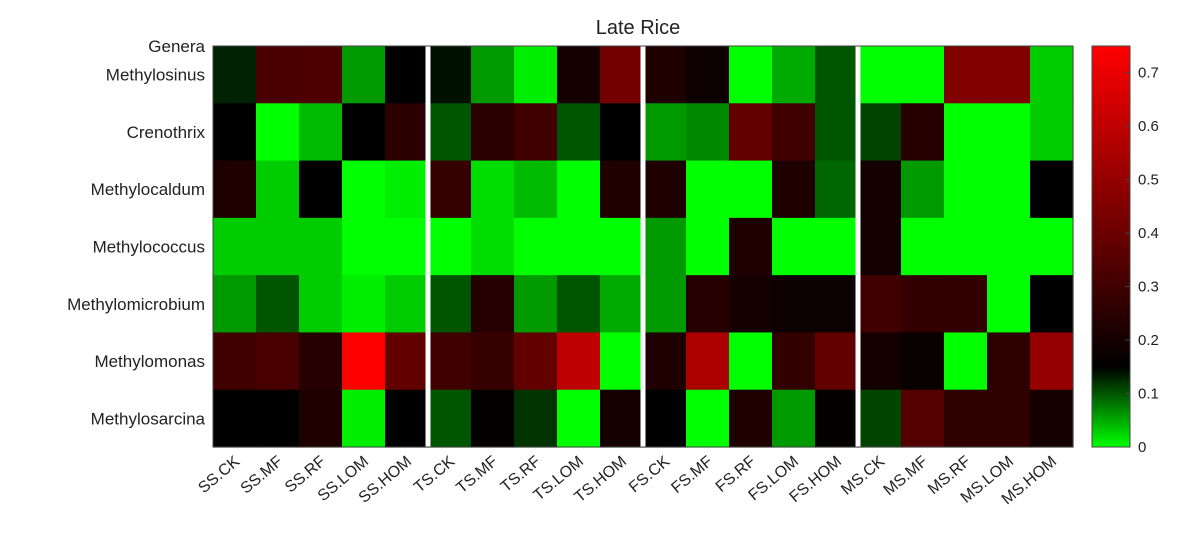  Describe the element at coordinates (477, 475) in the screenshot. I see `column-label: TS.MF` at that location.